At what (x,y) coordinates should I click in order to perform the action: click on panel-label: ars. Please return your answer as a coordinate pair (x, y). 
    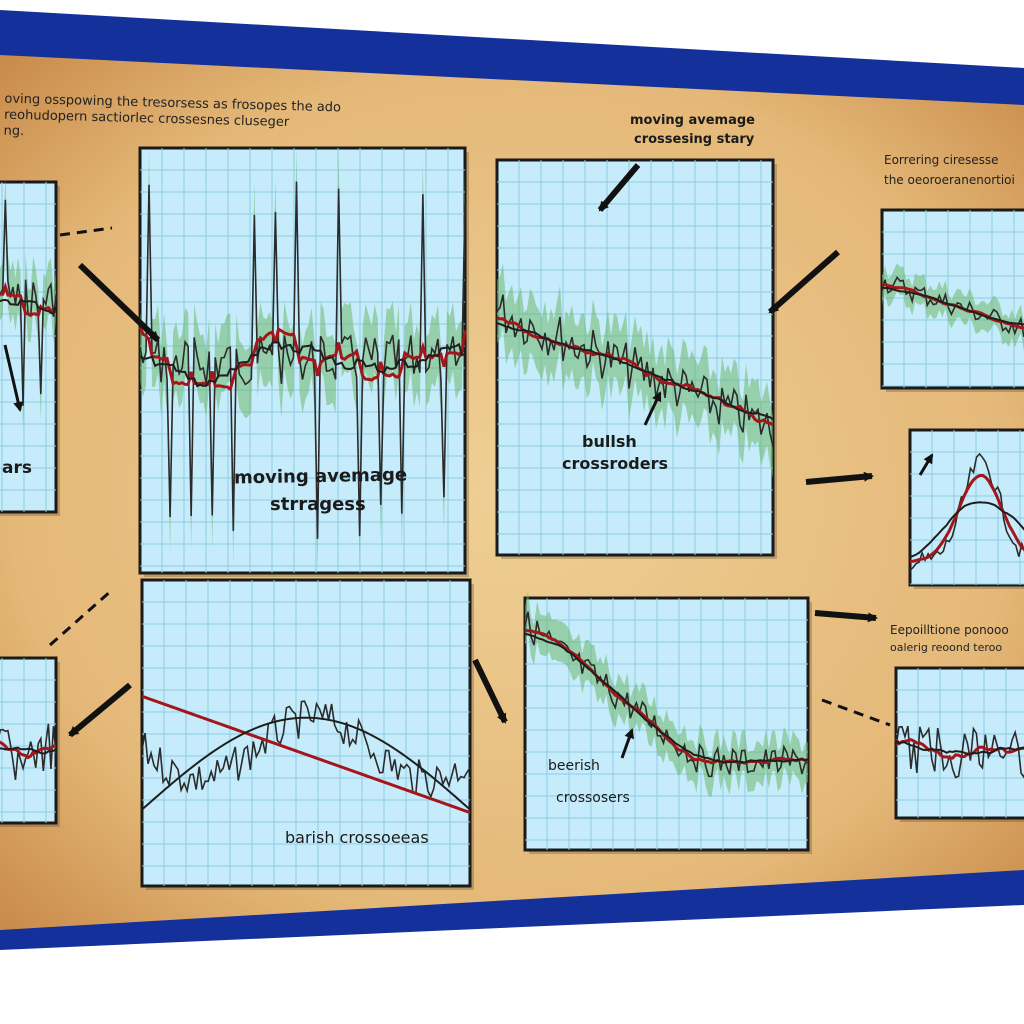
    Looking at the image, I should click on (17, 468).